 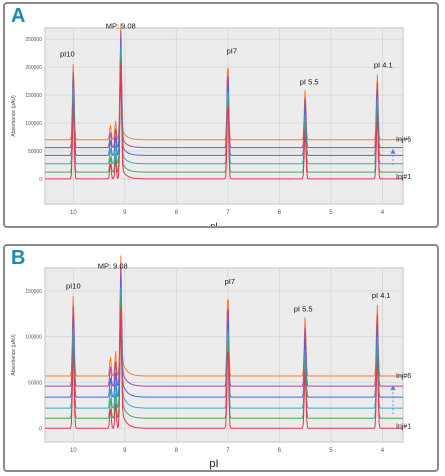 I want to click on y-tick-label: 200000, so click(x=33, y=68).